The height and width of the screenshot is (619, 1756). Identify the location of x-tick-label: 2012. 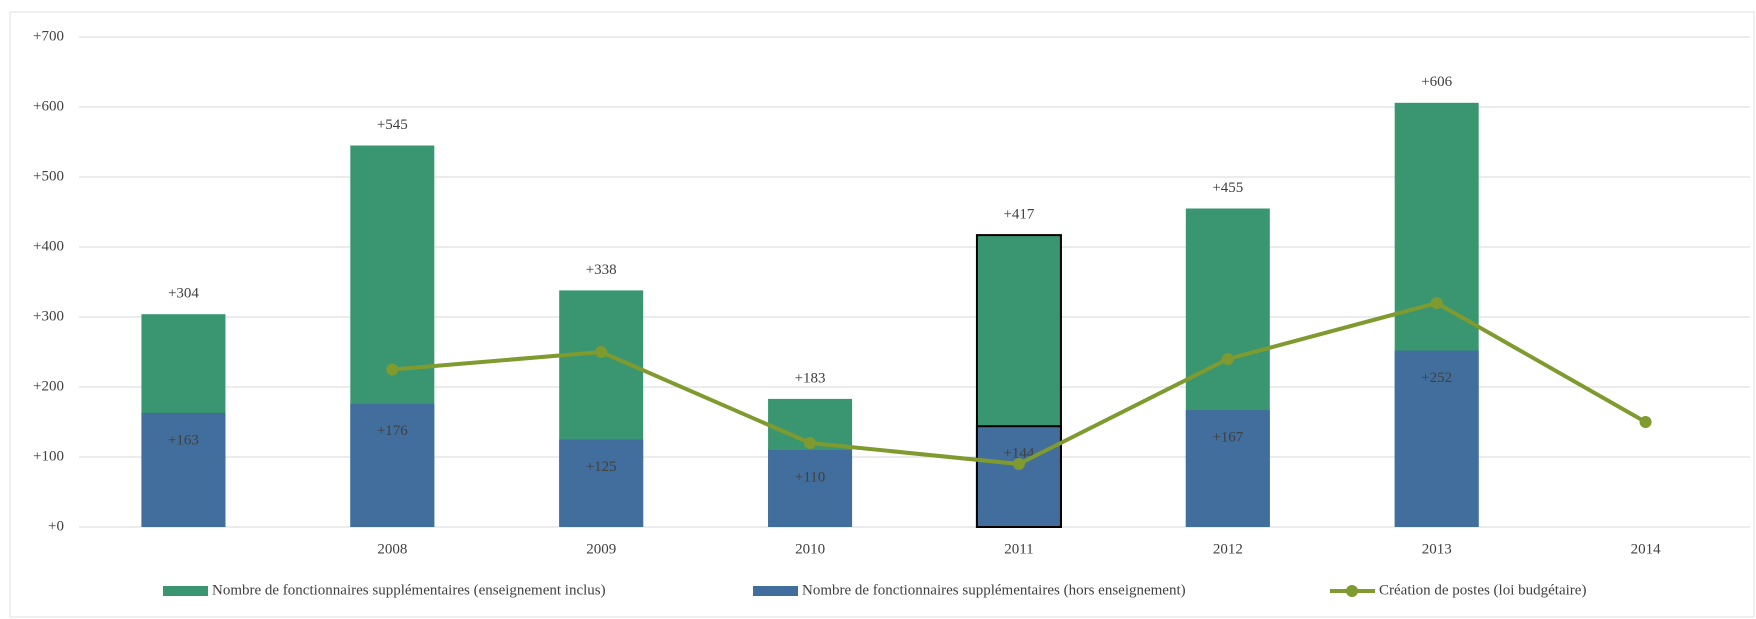
(1228, 549).